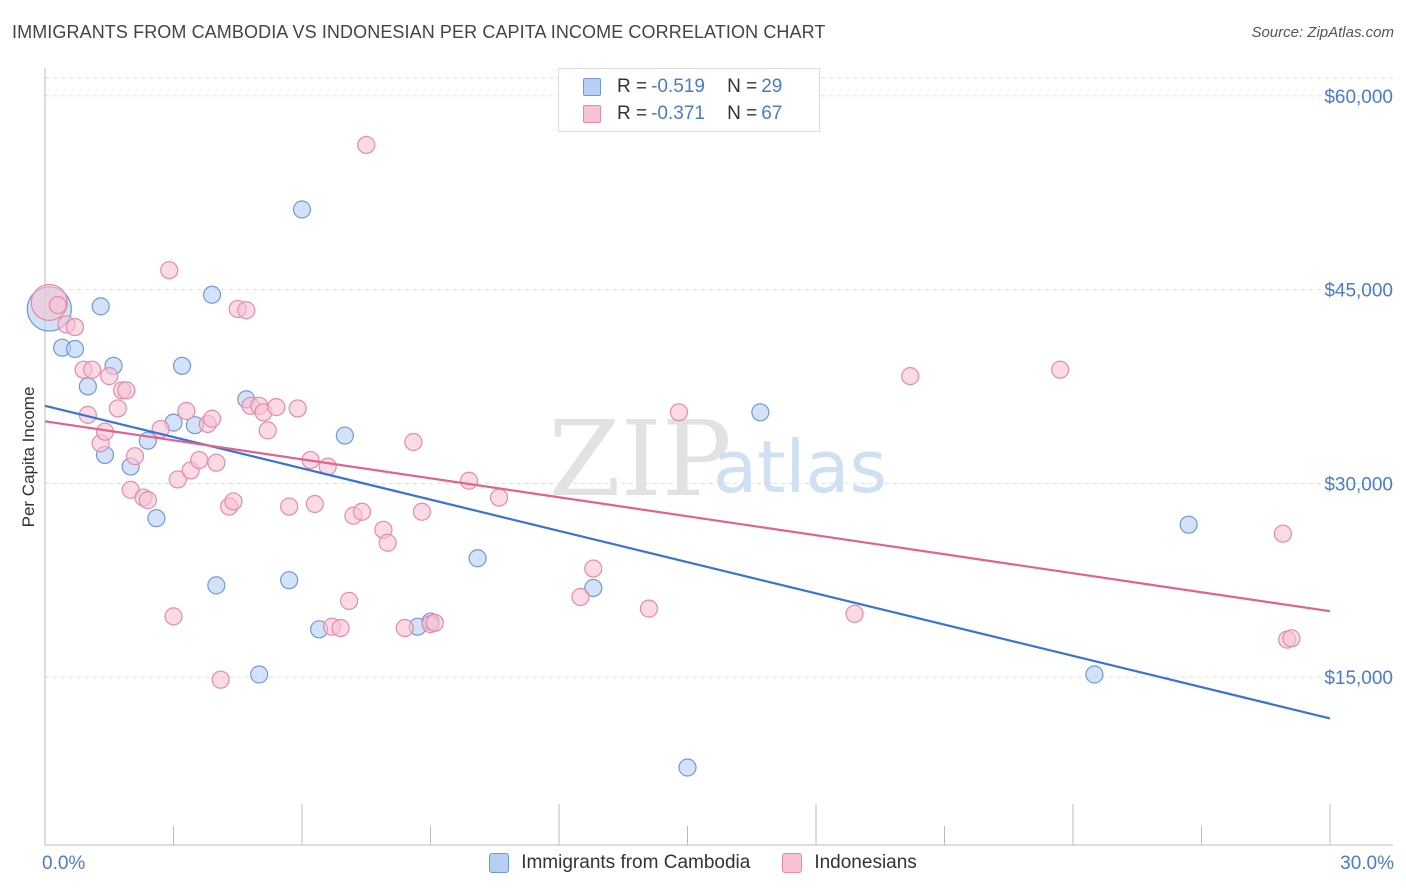 This screenshot has height=892, width=1406. I want to click on correlation-legend: R = -0.519 N = 29 R = -0.371 N = 67, so click(689, 100).